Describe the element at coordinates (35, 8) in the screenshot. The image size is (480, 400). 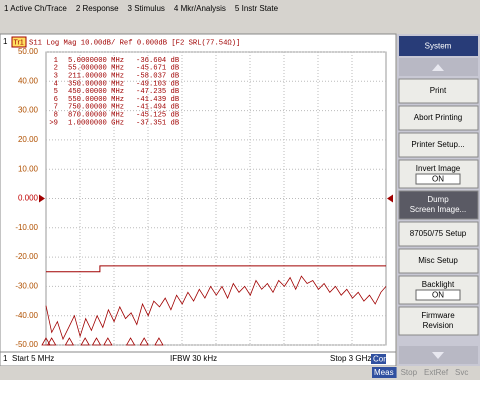
I see `menu-item: 1 Active Ch/Trace` at that location.